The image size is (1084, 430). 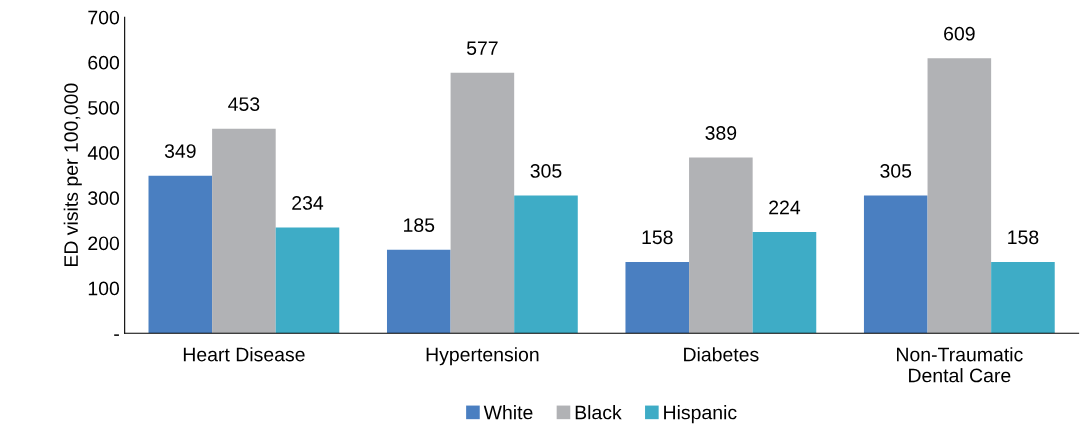 I want to click on legend-label: White, so click(x=508, y=412).